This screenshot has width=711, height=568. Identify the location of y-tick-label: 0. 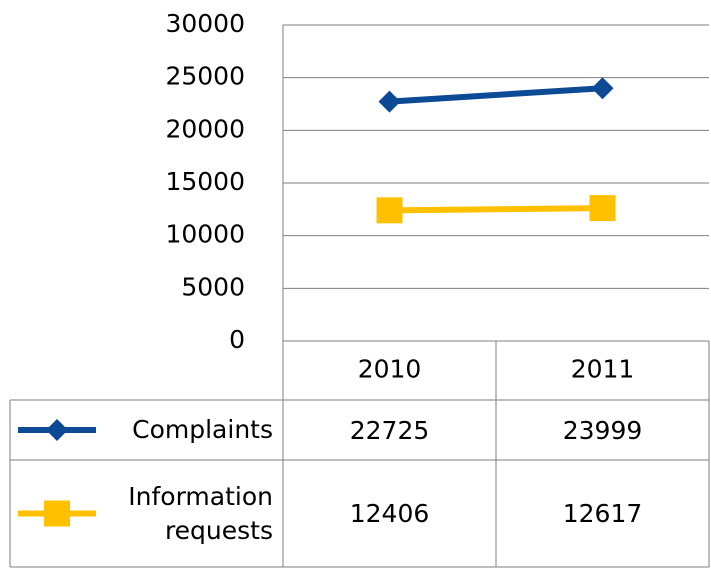
(237, 339).